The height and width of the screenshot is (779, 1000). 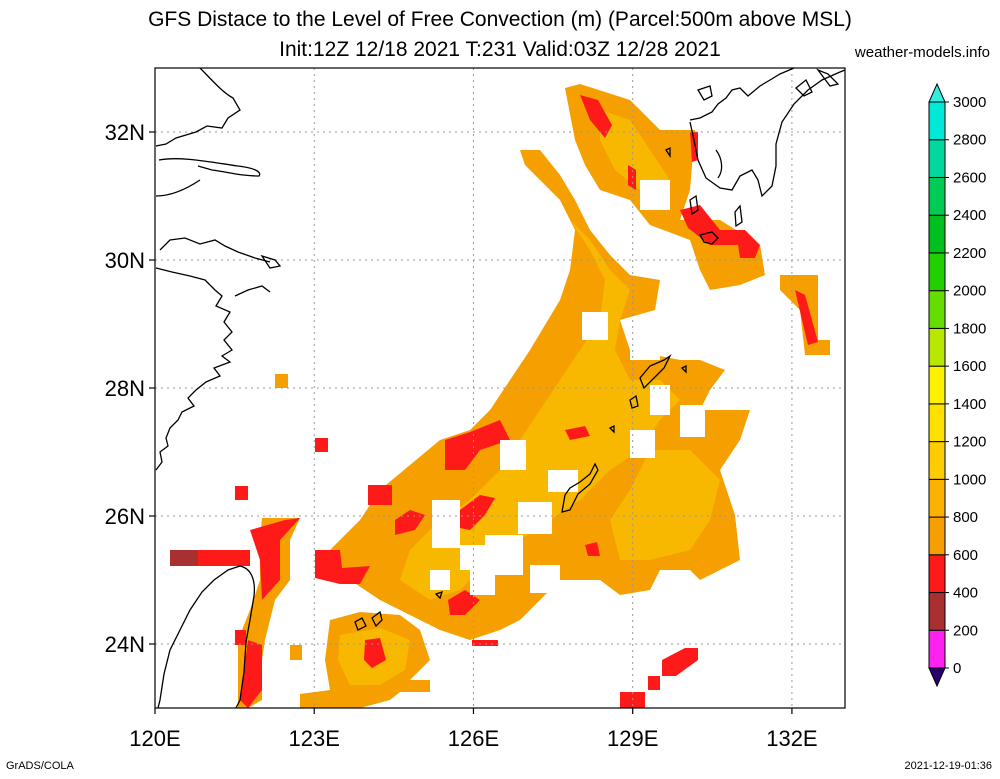 What do you see at coordinates (125, 644) in the screenshot?
I see `lat-tick-label: 24N` at bounding box center [125, 644].